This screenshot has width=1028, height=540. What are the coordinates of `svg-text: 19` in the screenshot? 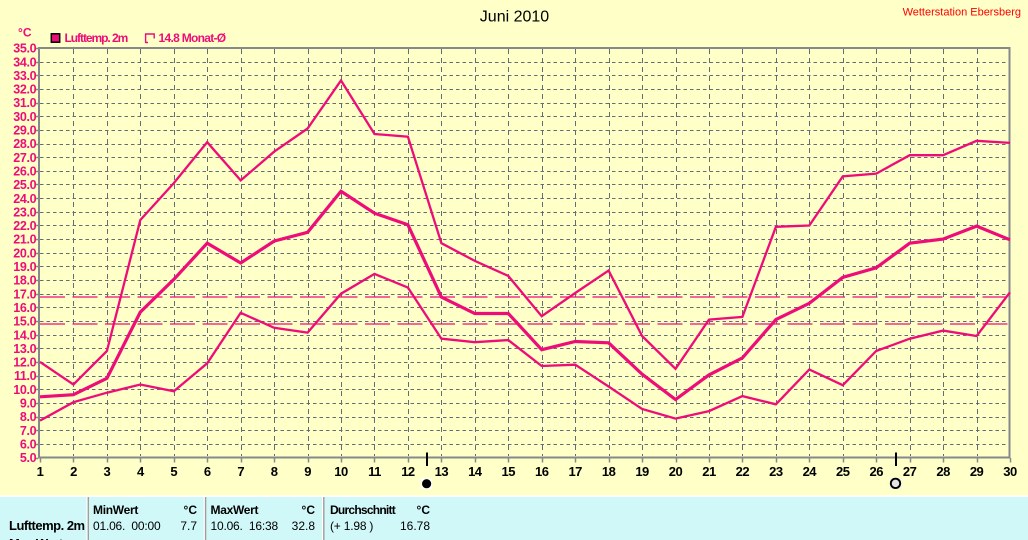 It's located at (642, 471).